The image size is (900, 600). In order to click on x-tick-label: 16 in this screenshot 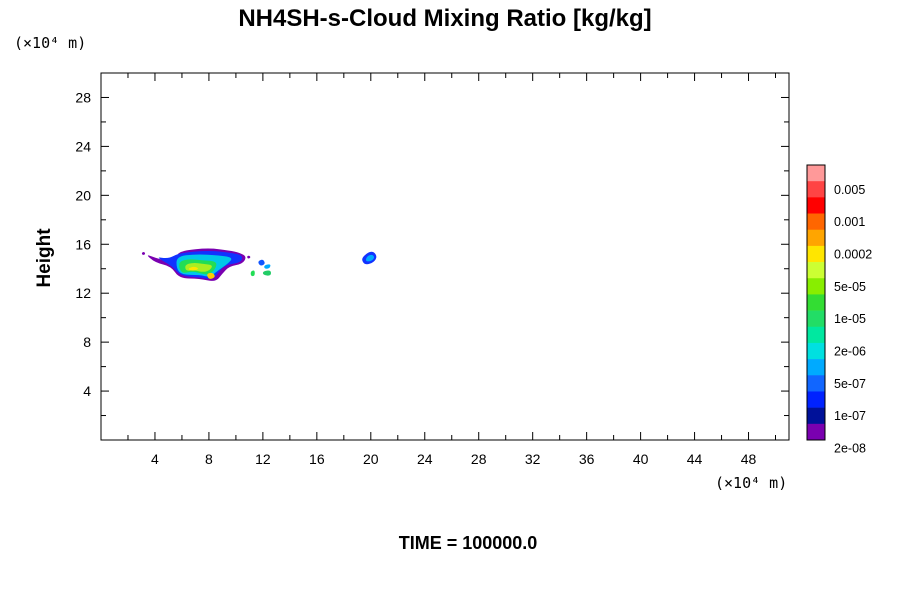, I will do `click(317, 459)`.